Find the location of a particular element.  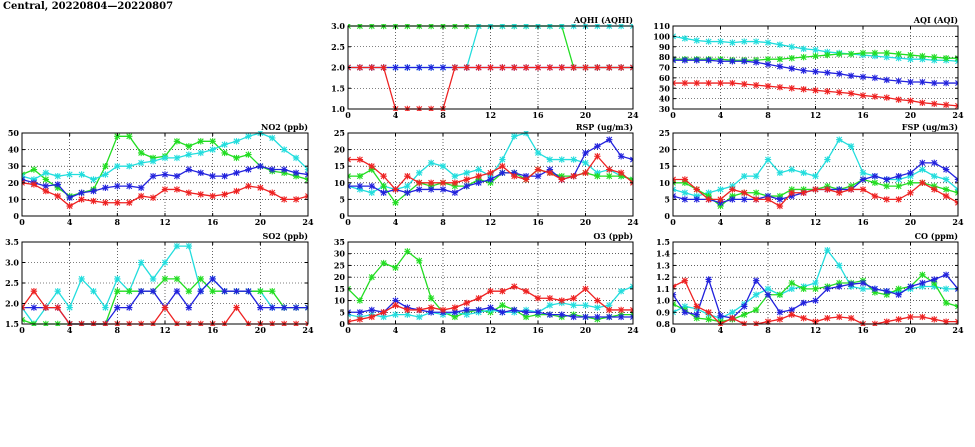

y-tick-label: 3.0 is located at coordinates (12, 263).